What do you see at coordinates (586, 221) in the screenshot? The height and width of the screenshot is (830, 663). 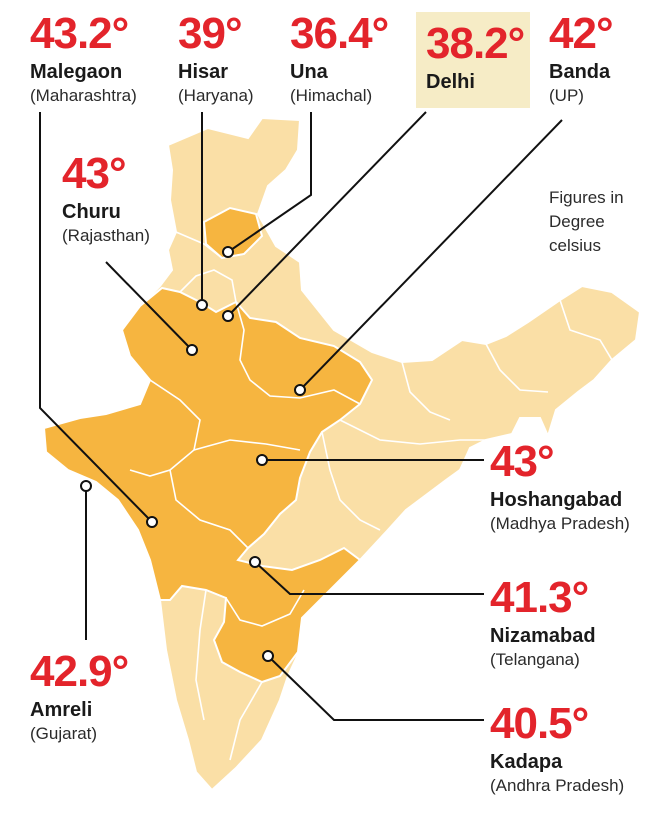 I see `units-note: Figures in Degree celsius` at bounding box center [586, 221].